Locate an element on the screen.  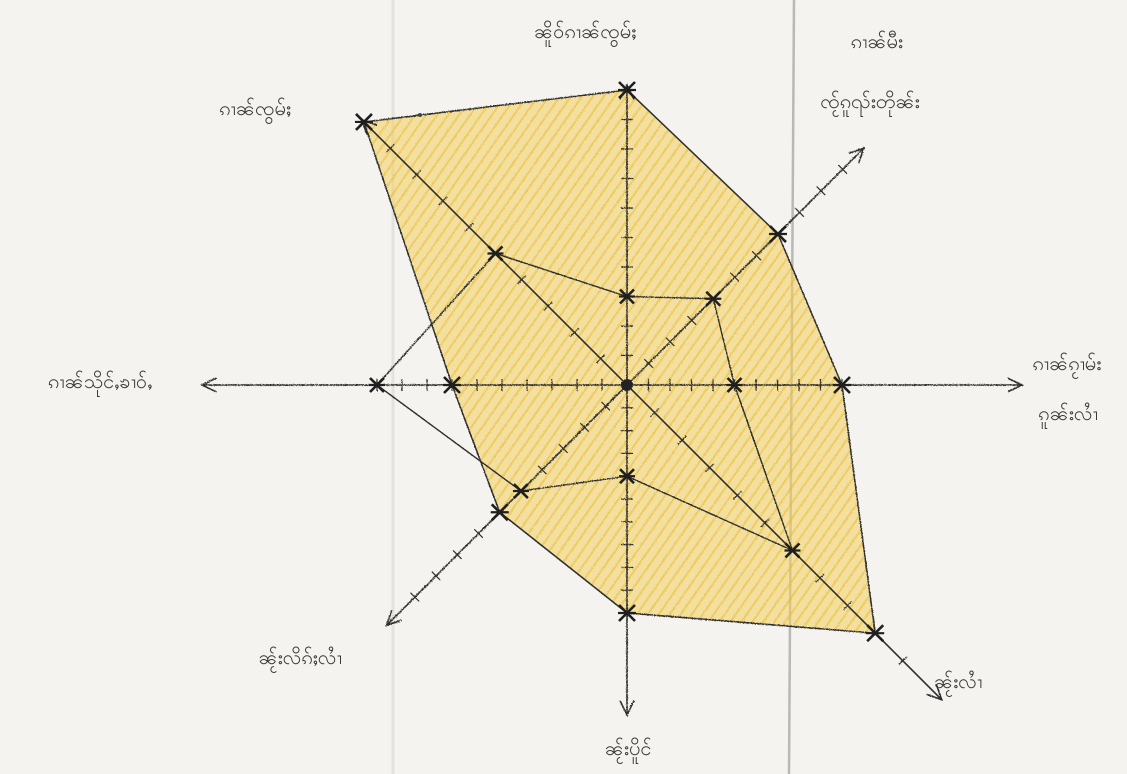
inner-marker-bottom-right is located at coordinates (792, 550).